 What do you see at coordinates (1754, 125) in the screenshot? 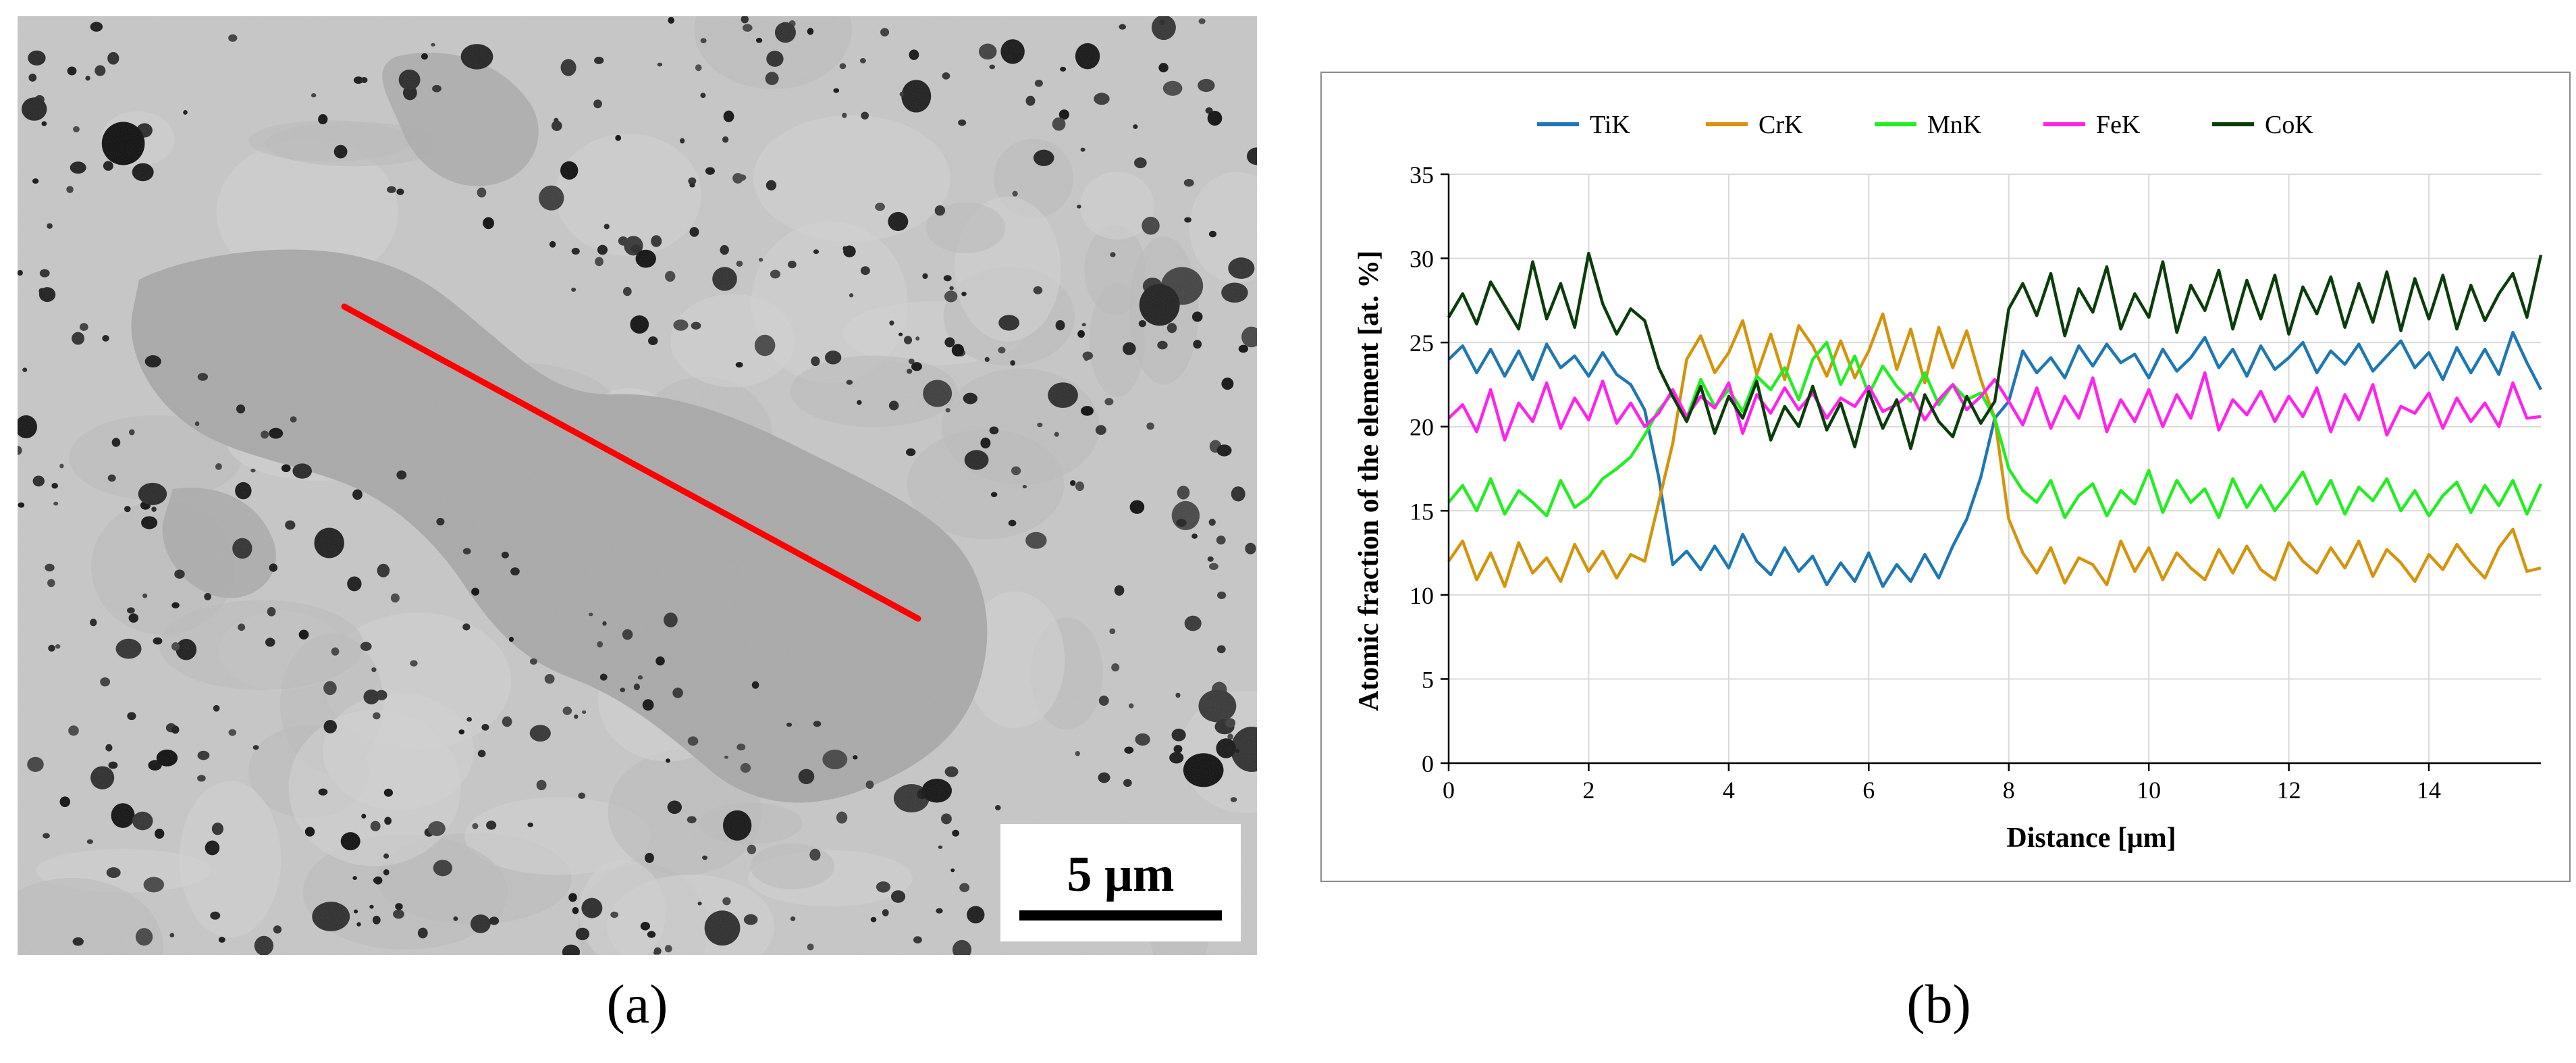
I see `legend-item-crk: CrK` at bounding box center [1754, 125].